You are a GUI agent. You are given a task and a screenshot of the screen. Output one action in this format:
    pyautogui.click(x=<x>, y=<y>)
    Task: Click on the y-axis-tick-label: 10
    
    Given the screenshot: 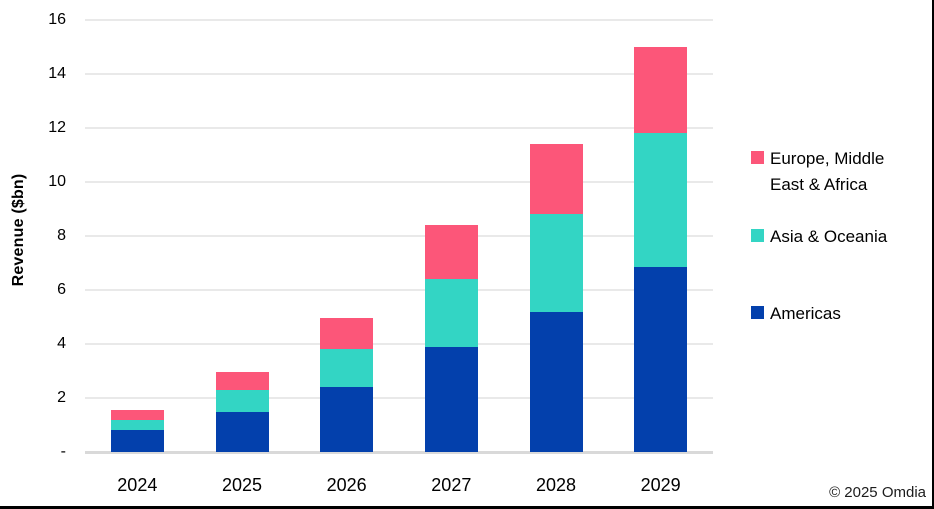 What is the action you would take?
    pyautogui.click(x=57, y=181)
    